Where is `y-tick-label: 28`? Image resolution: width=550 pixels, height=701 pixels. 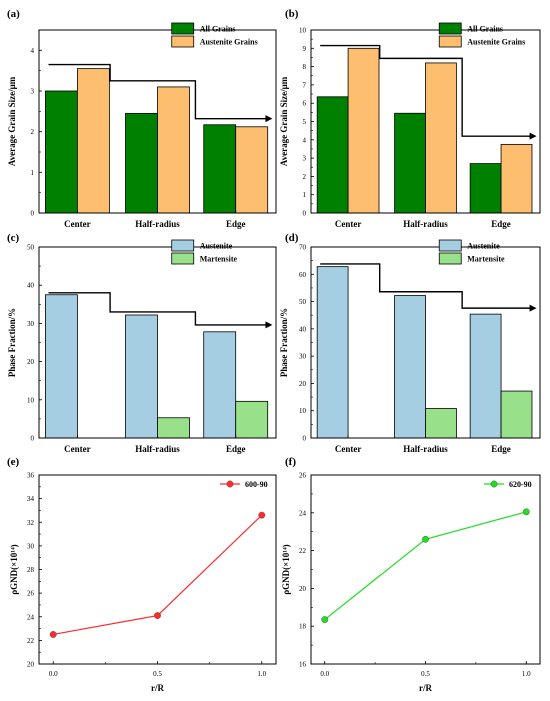
y-tick-label: 28 is located at coordinates (31, 570).